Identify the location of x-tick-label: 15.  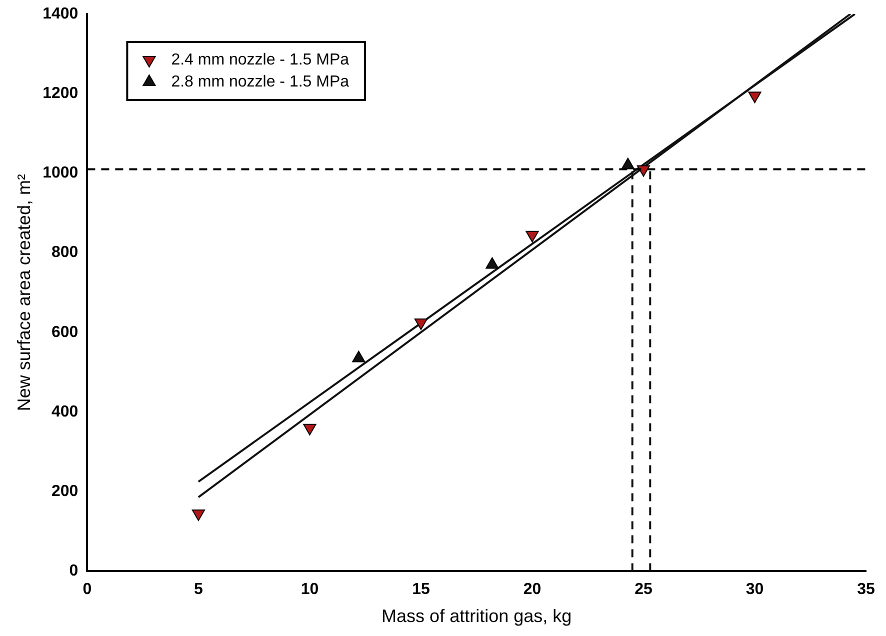
(421, 589).